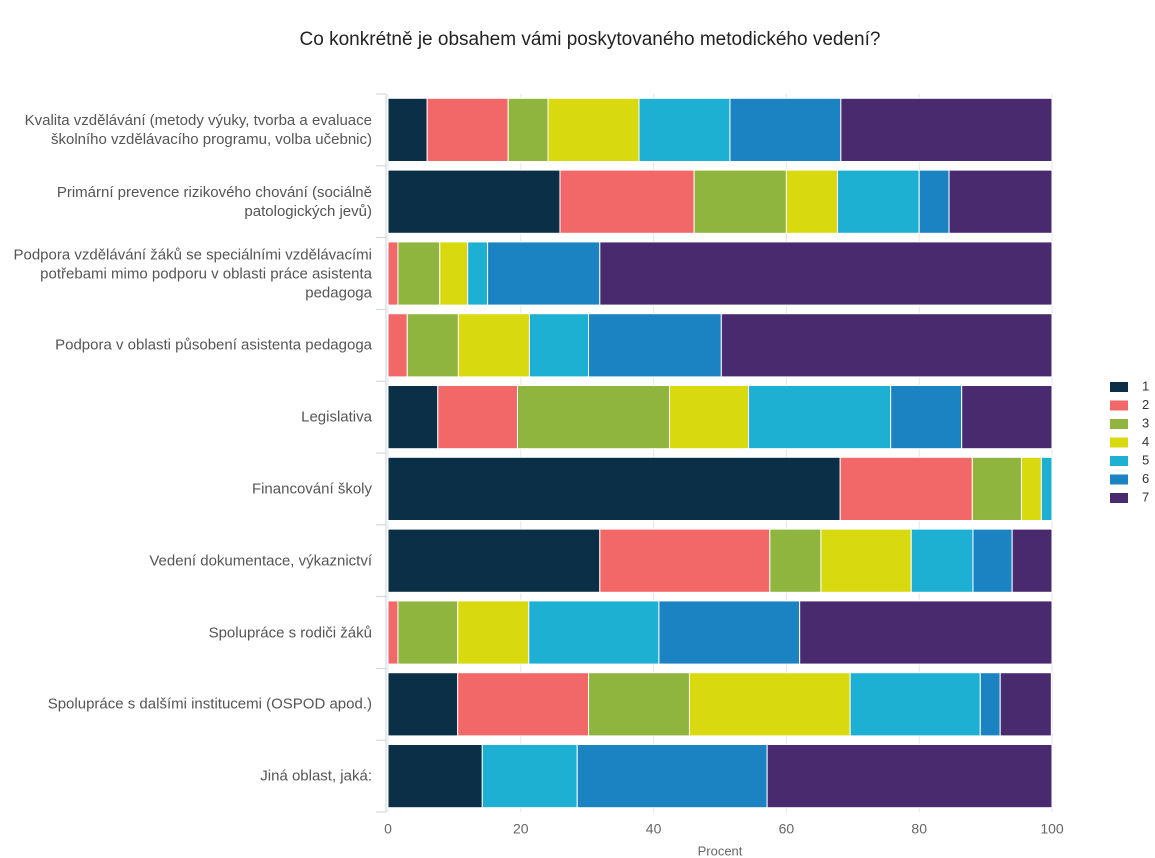  Describe the element at coordinates (311, 489) in the screenshot. I see `y-tick-label: Financování školy` at that location.